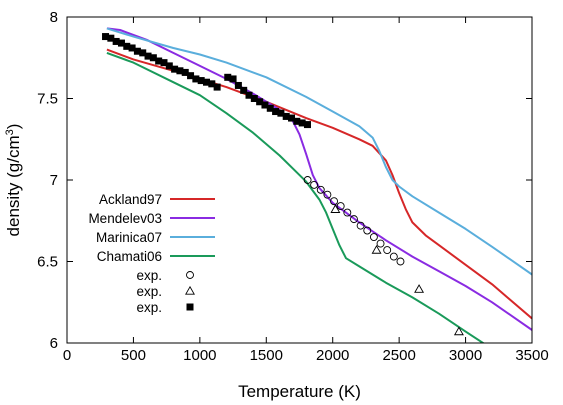  Describe the element at coordinates (47, 180) in the screenshot. I see `y-tick-labels: 6 6.5 7 7.5 8` at that location.